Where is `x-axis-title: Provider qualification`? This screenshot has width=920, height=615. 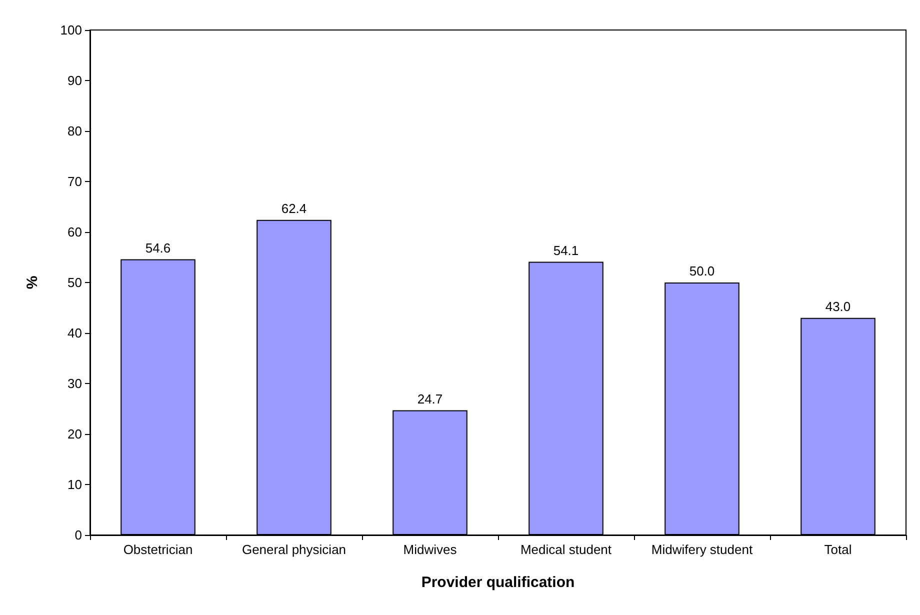
x-axis-title: Provider qualification is located at coordinates (498, 582).